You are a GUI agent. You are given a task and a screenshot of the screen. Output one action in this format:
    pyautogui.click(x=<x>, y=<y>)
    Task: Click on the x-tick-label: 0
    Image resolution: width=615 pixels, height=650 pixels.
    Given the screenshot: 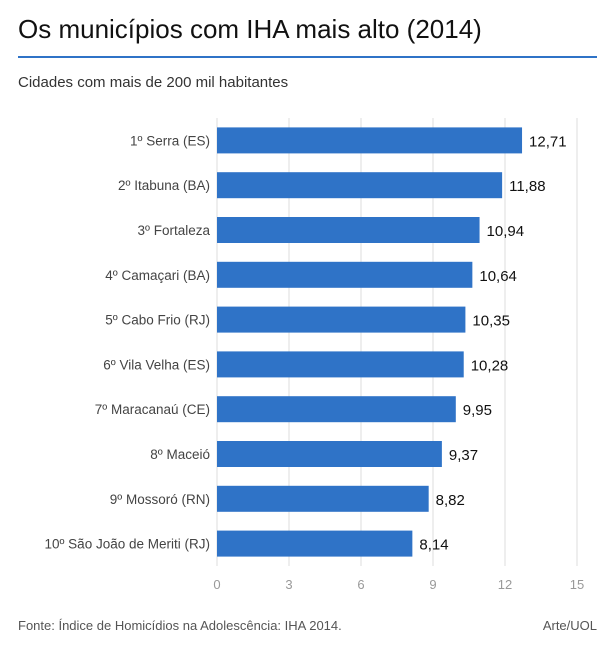 What is the action you would take?
    pyautogui.click(x=216, y=584)
    